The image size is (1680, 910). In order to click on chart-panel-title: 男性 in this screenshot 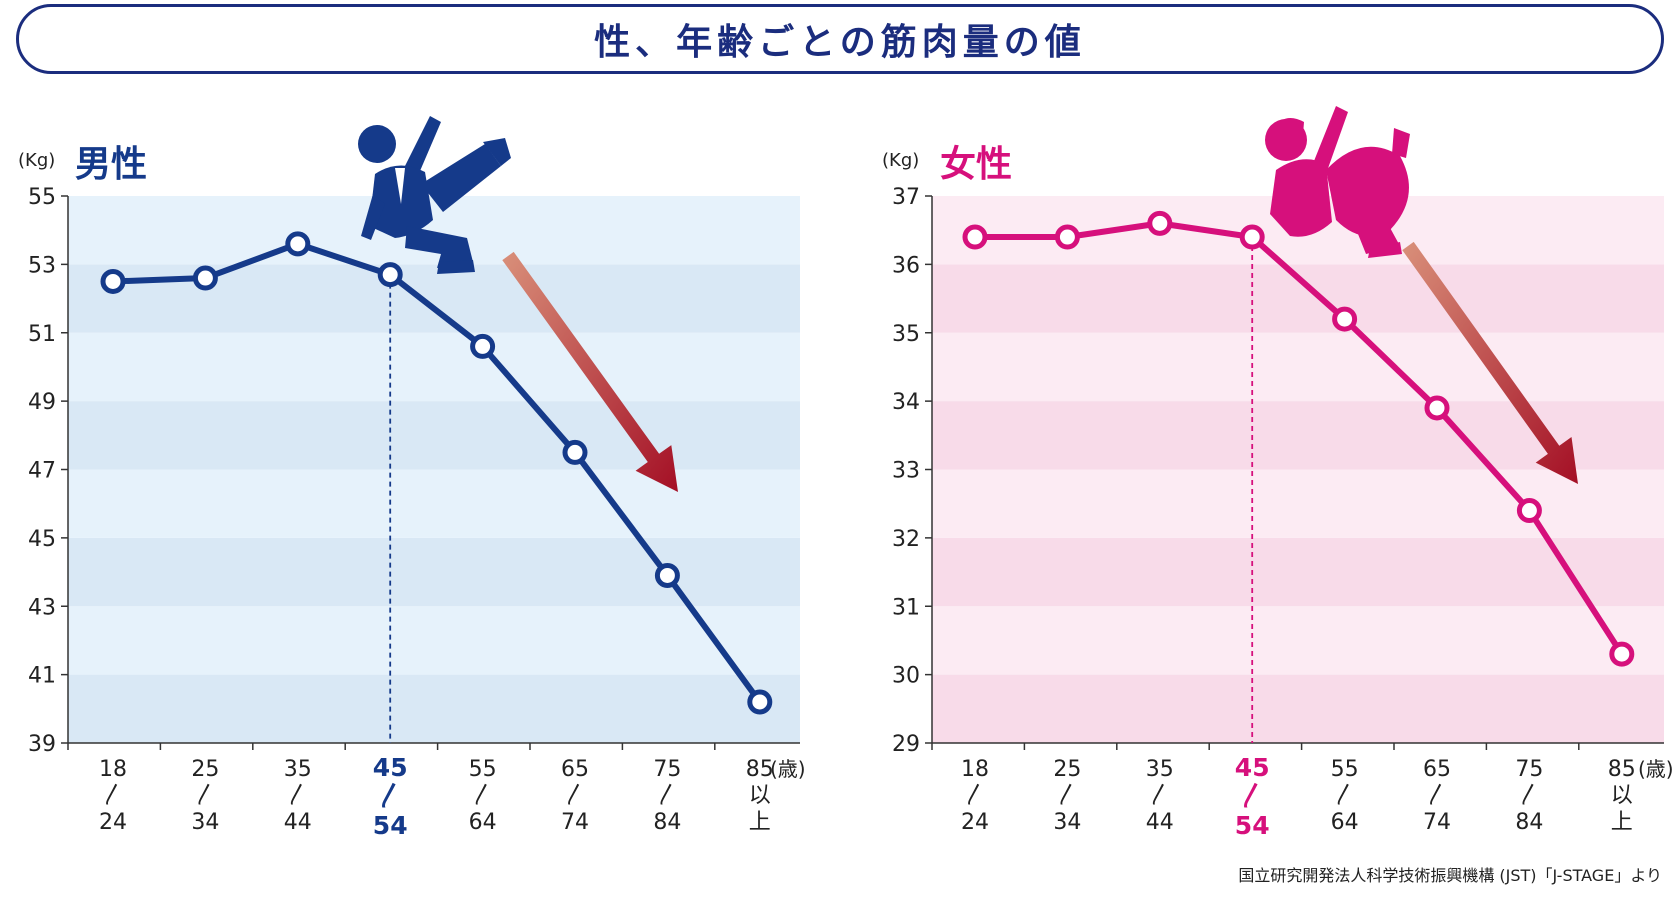, I will do `click(111, 164)`.